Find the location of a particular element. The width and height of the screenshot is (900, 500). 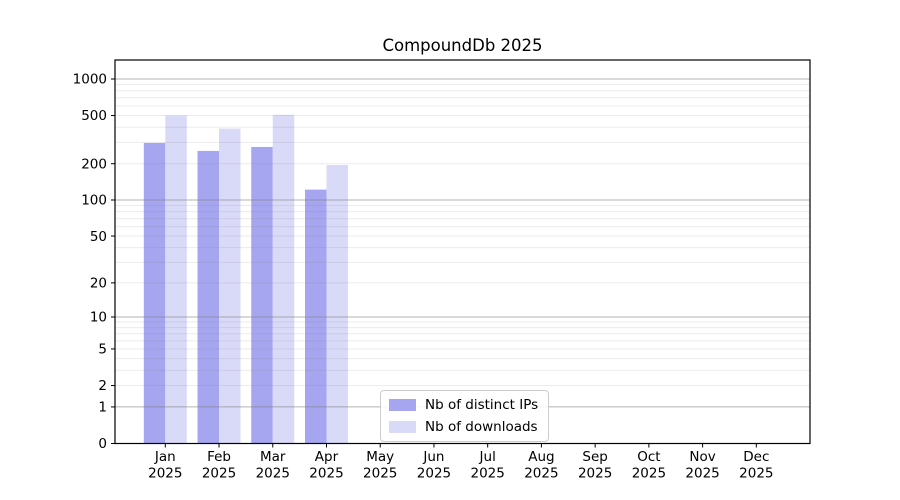

y-tick-label: 5 is located at coordinates (102, 350).